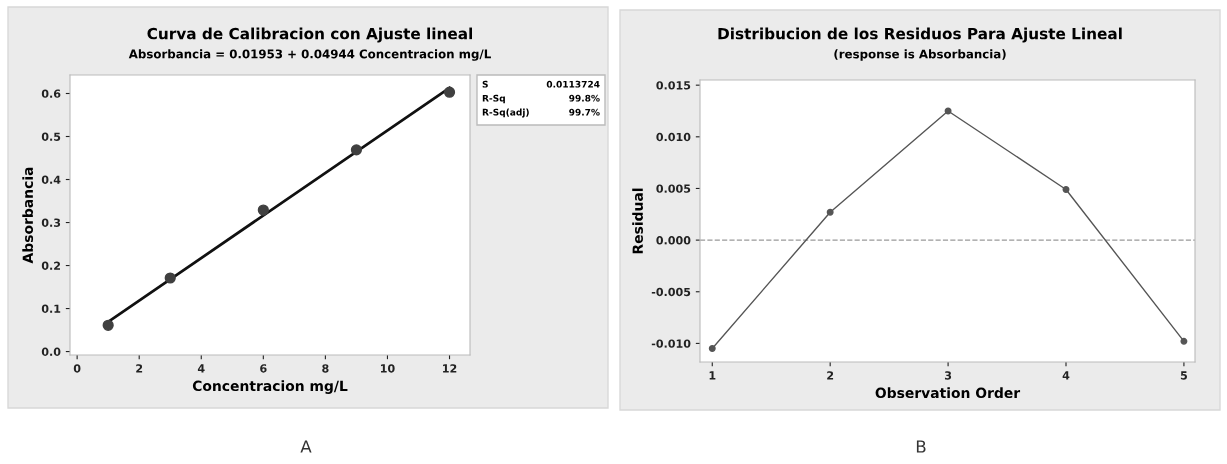 Image resolution: width=1227 pixels, height=464 pixels. What do you see at coordinates (671, 292) in the screenshot?
I see `y-tick-label: -0.005` at bounding box center [671, 292].